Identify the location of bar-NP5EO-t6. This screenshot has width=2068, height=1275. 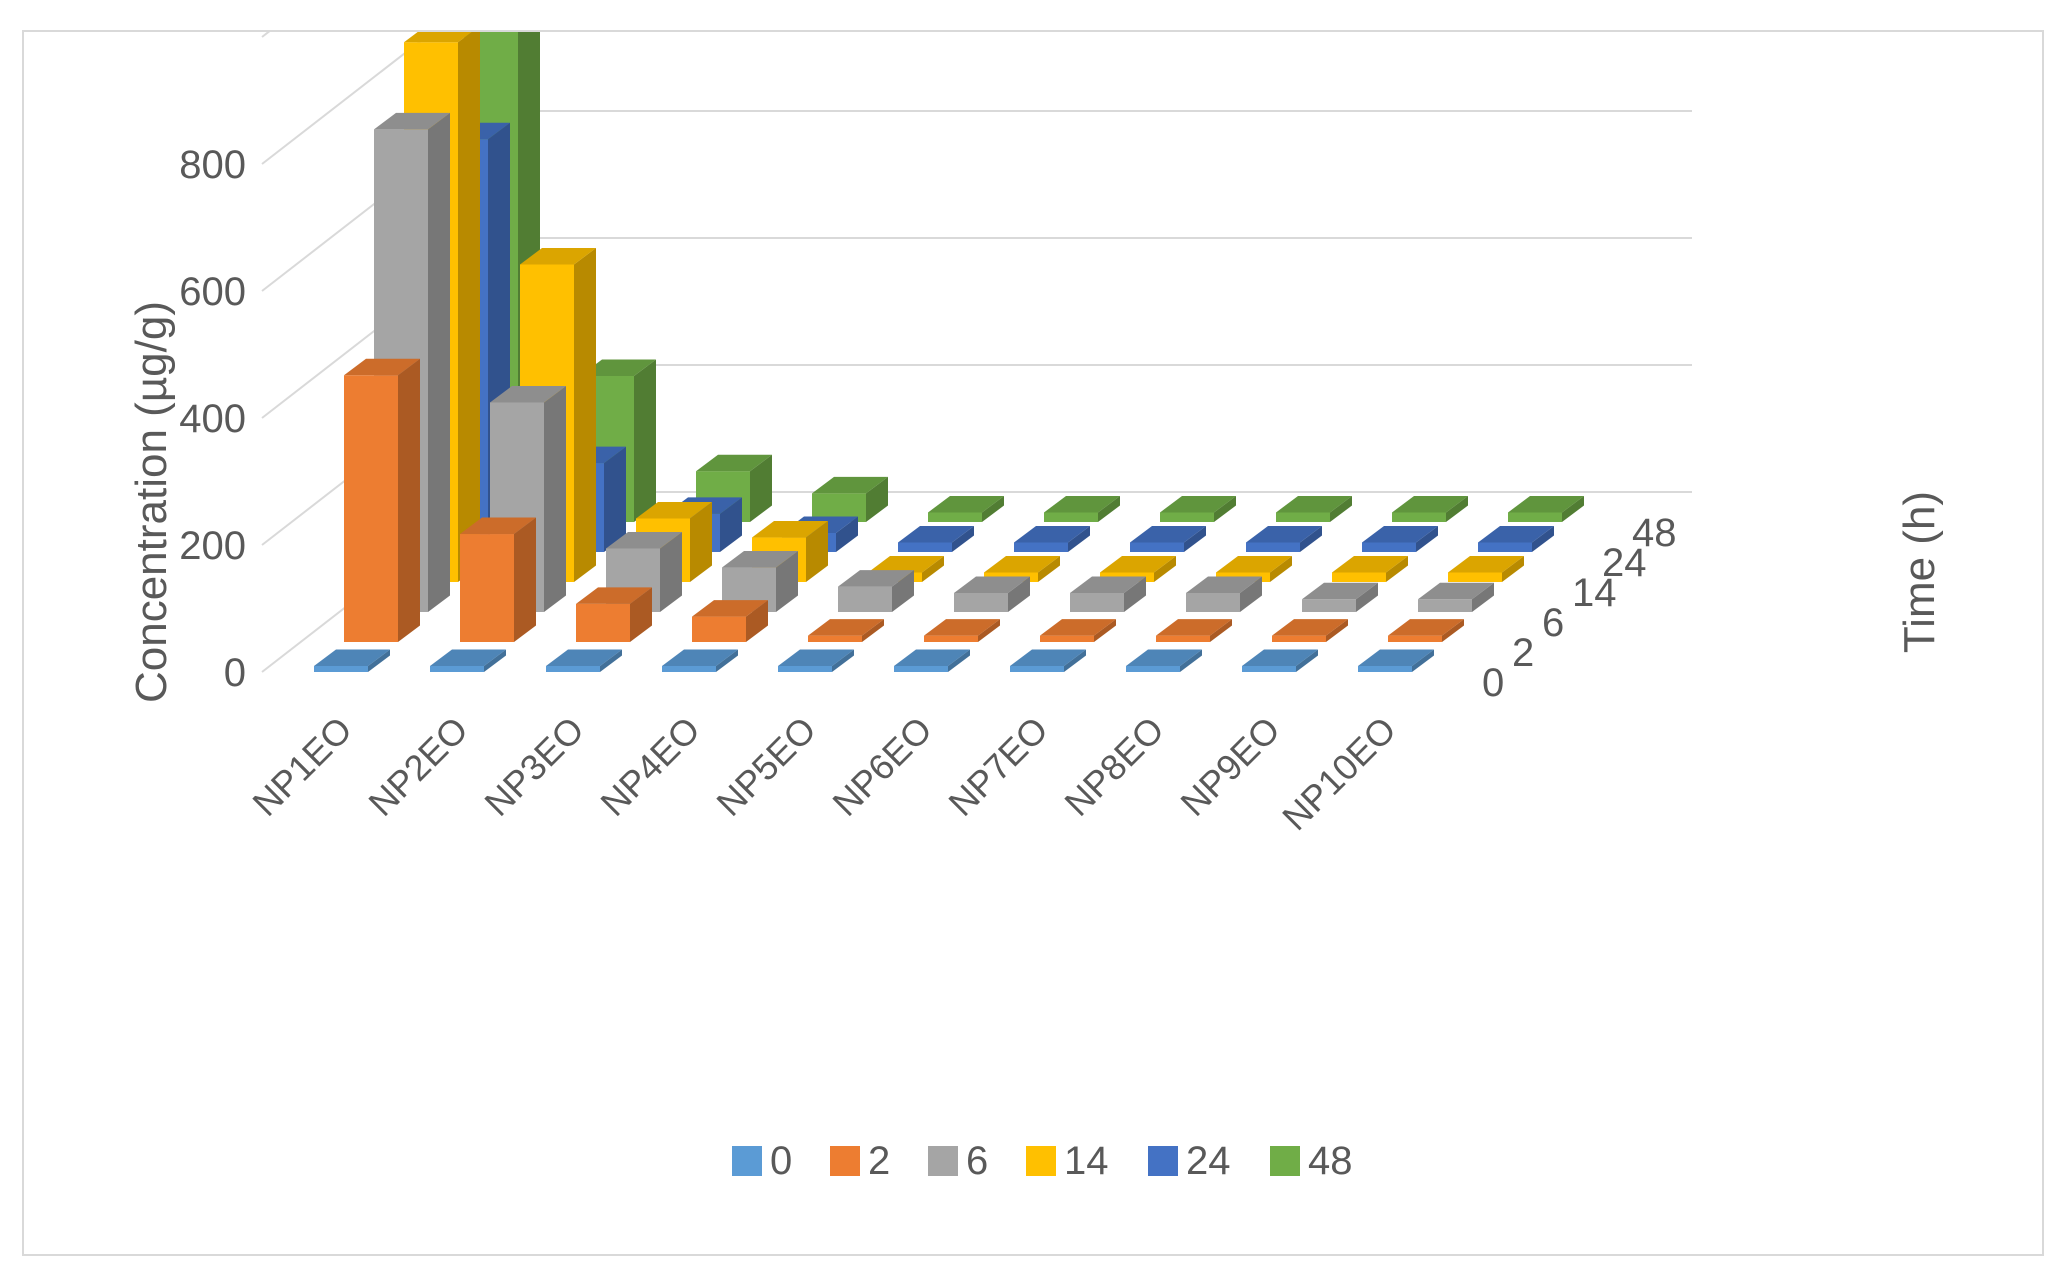
(876, 591).